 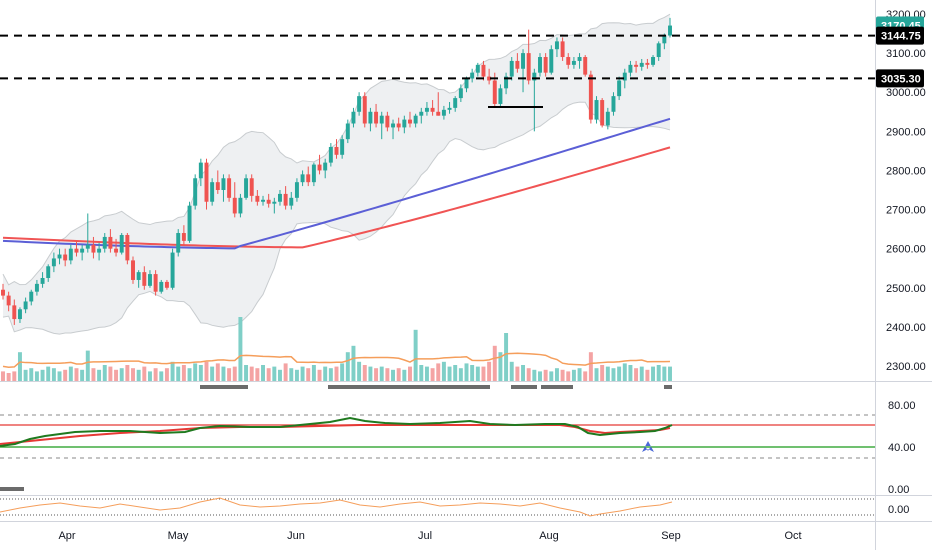 I want to click on osc-axis-label-zero: 0.00, so click(x=898, y=510).